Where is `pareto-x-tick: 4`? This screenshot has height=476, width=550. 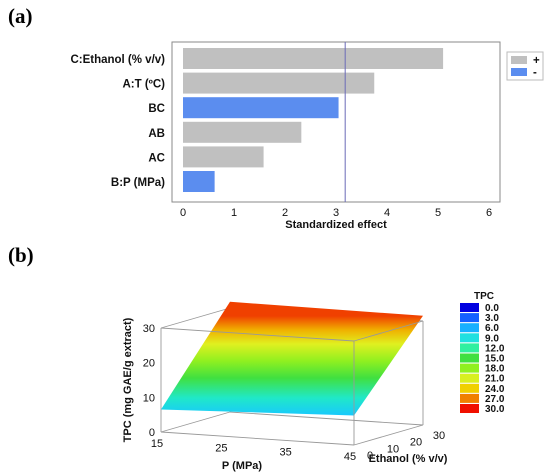 pareto-x-tick: 4 is located at coordinates (387, 213).